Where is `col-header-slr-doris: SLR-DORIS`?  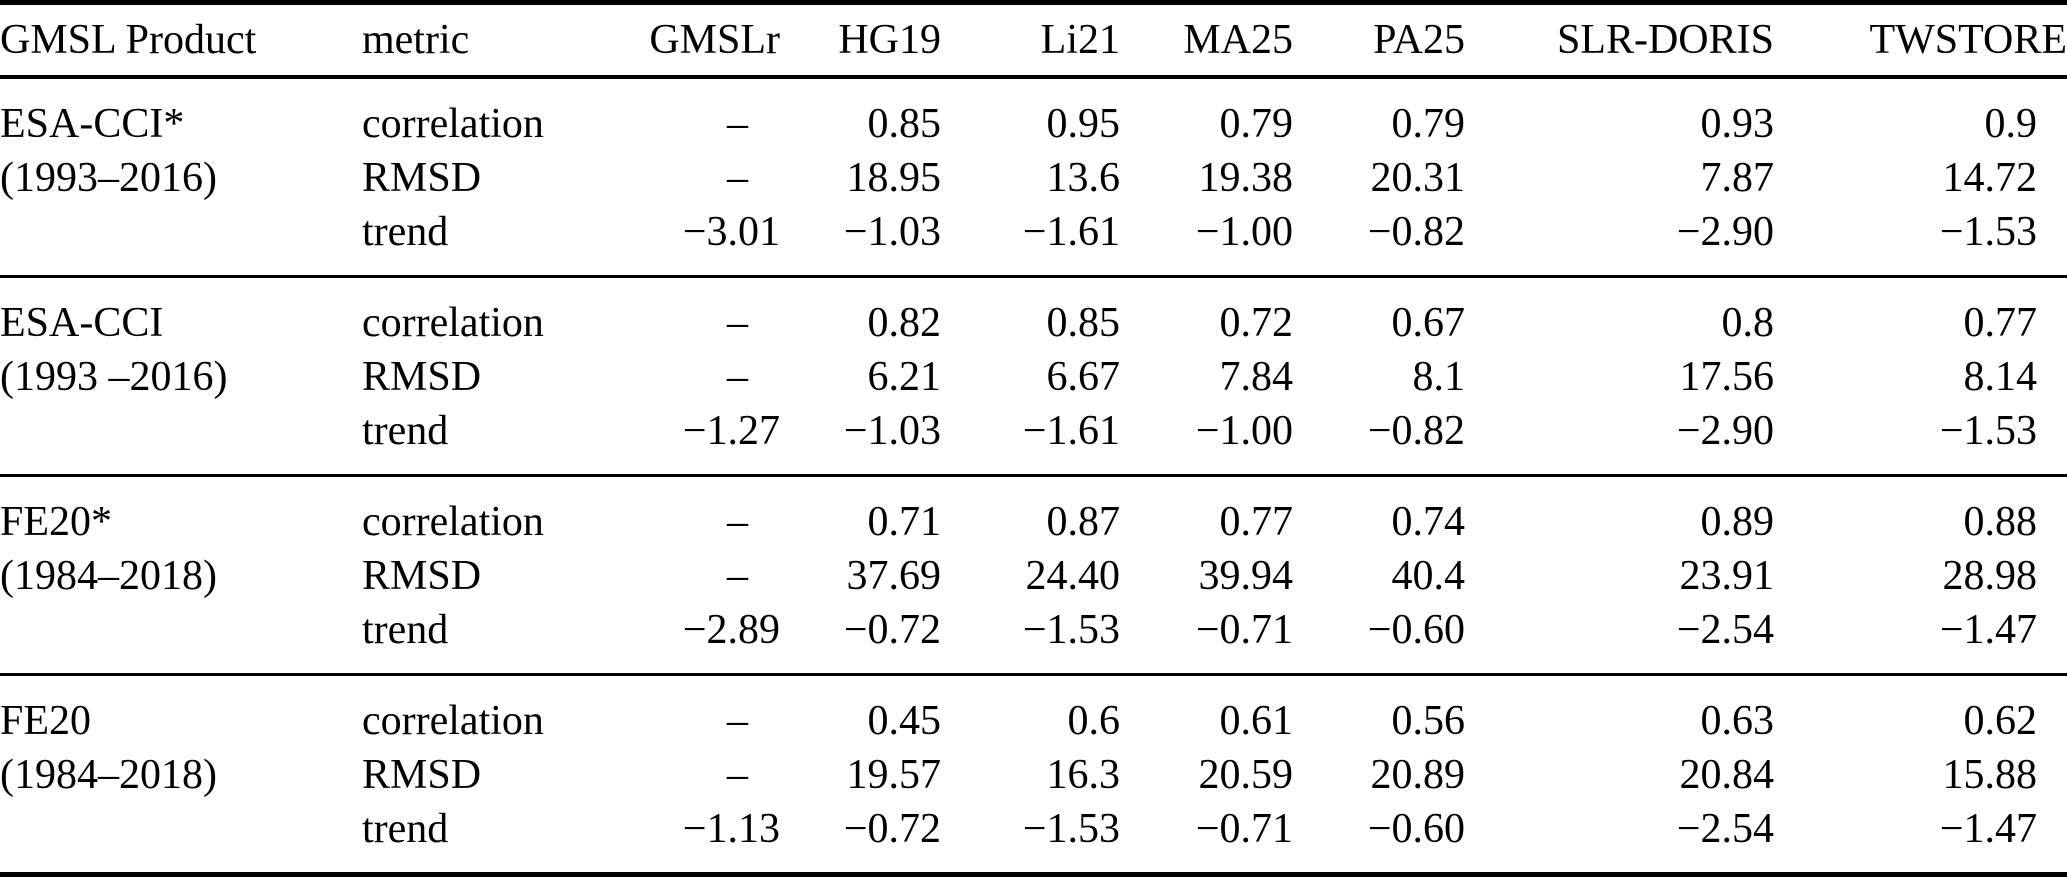
col-header-slr-doris: SLR-DORIS is located at coordinates (1619, 40).